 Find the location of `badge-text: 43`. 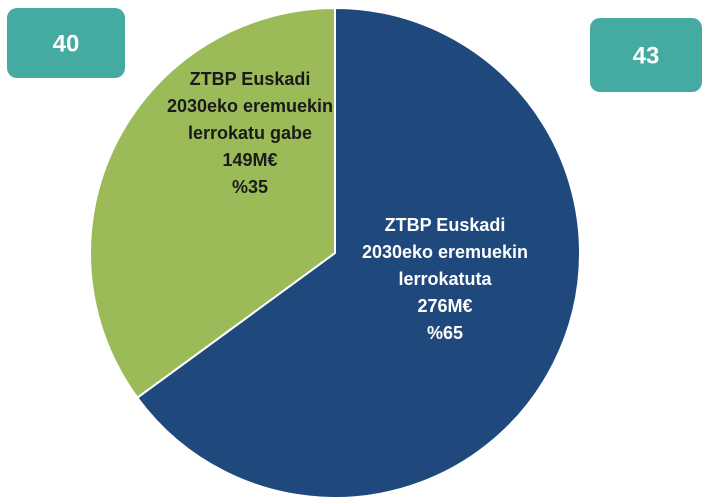

badge-text: 43 is located at coordinates (646, 55).